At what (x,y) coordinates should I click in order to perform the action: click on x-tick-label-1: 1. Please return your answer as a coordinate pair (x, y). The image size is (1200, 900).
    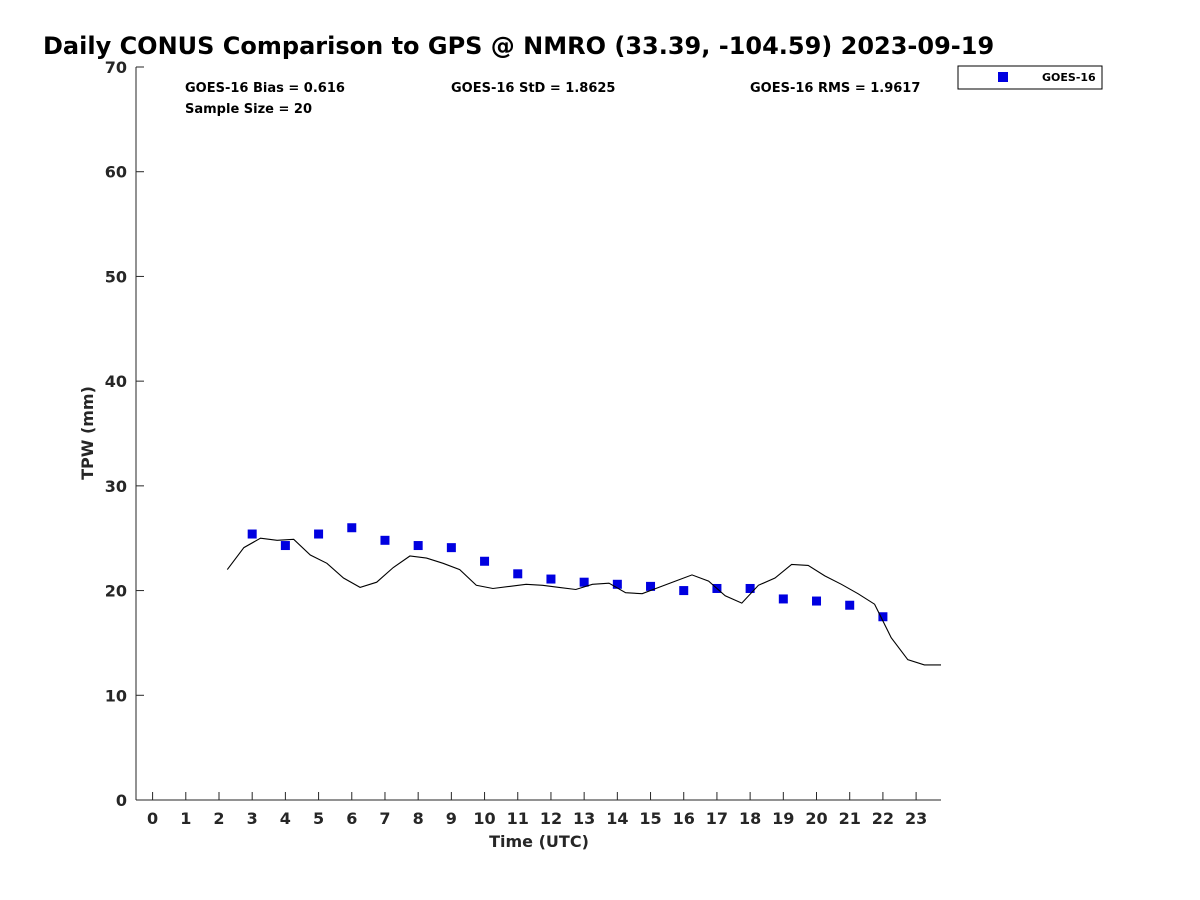
    Looking at the image, I should click on (185, 818).